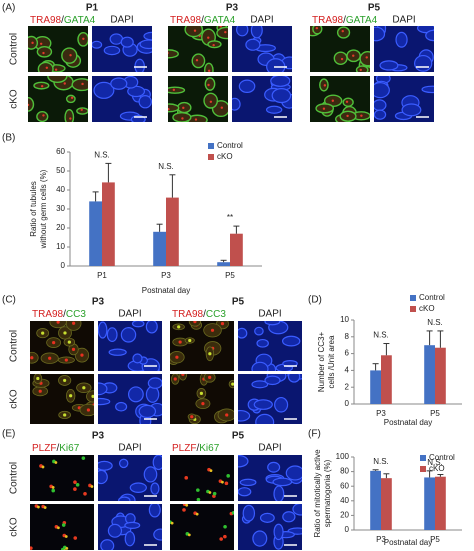  What do you see at coordinates (8, 8) in the screenshot?
I see `panel-label: (A)` at bounding box center [8, 8].